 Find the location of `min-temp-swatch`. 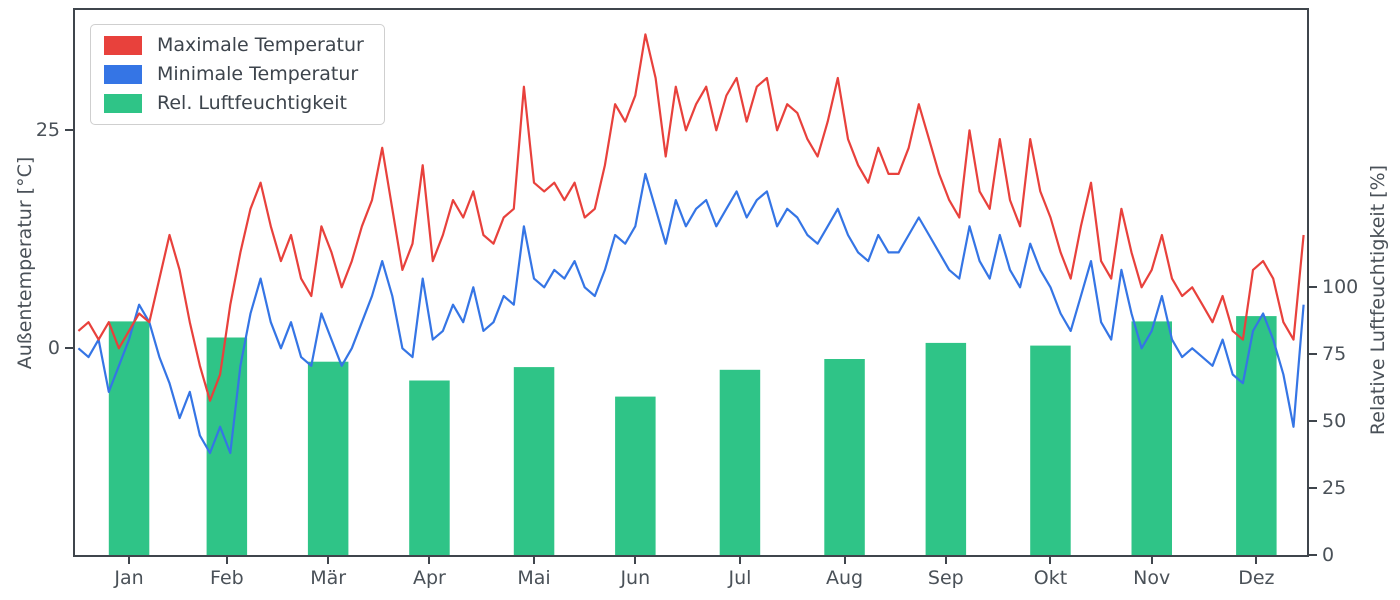

min-temp-swatch is located at coordinates (123, 74).